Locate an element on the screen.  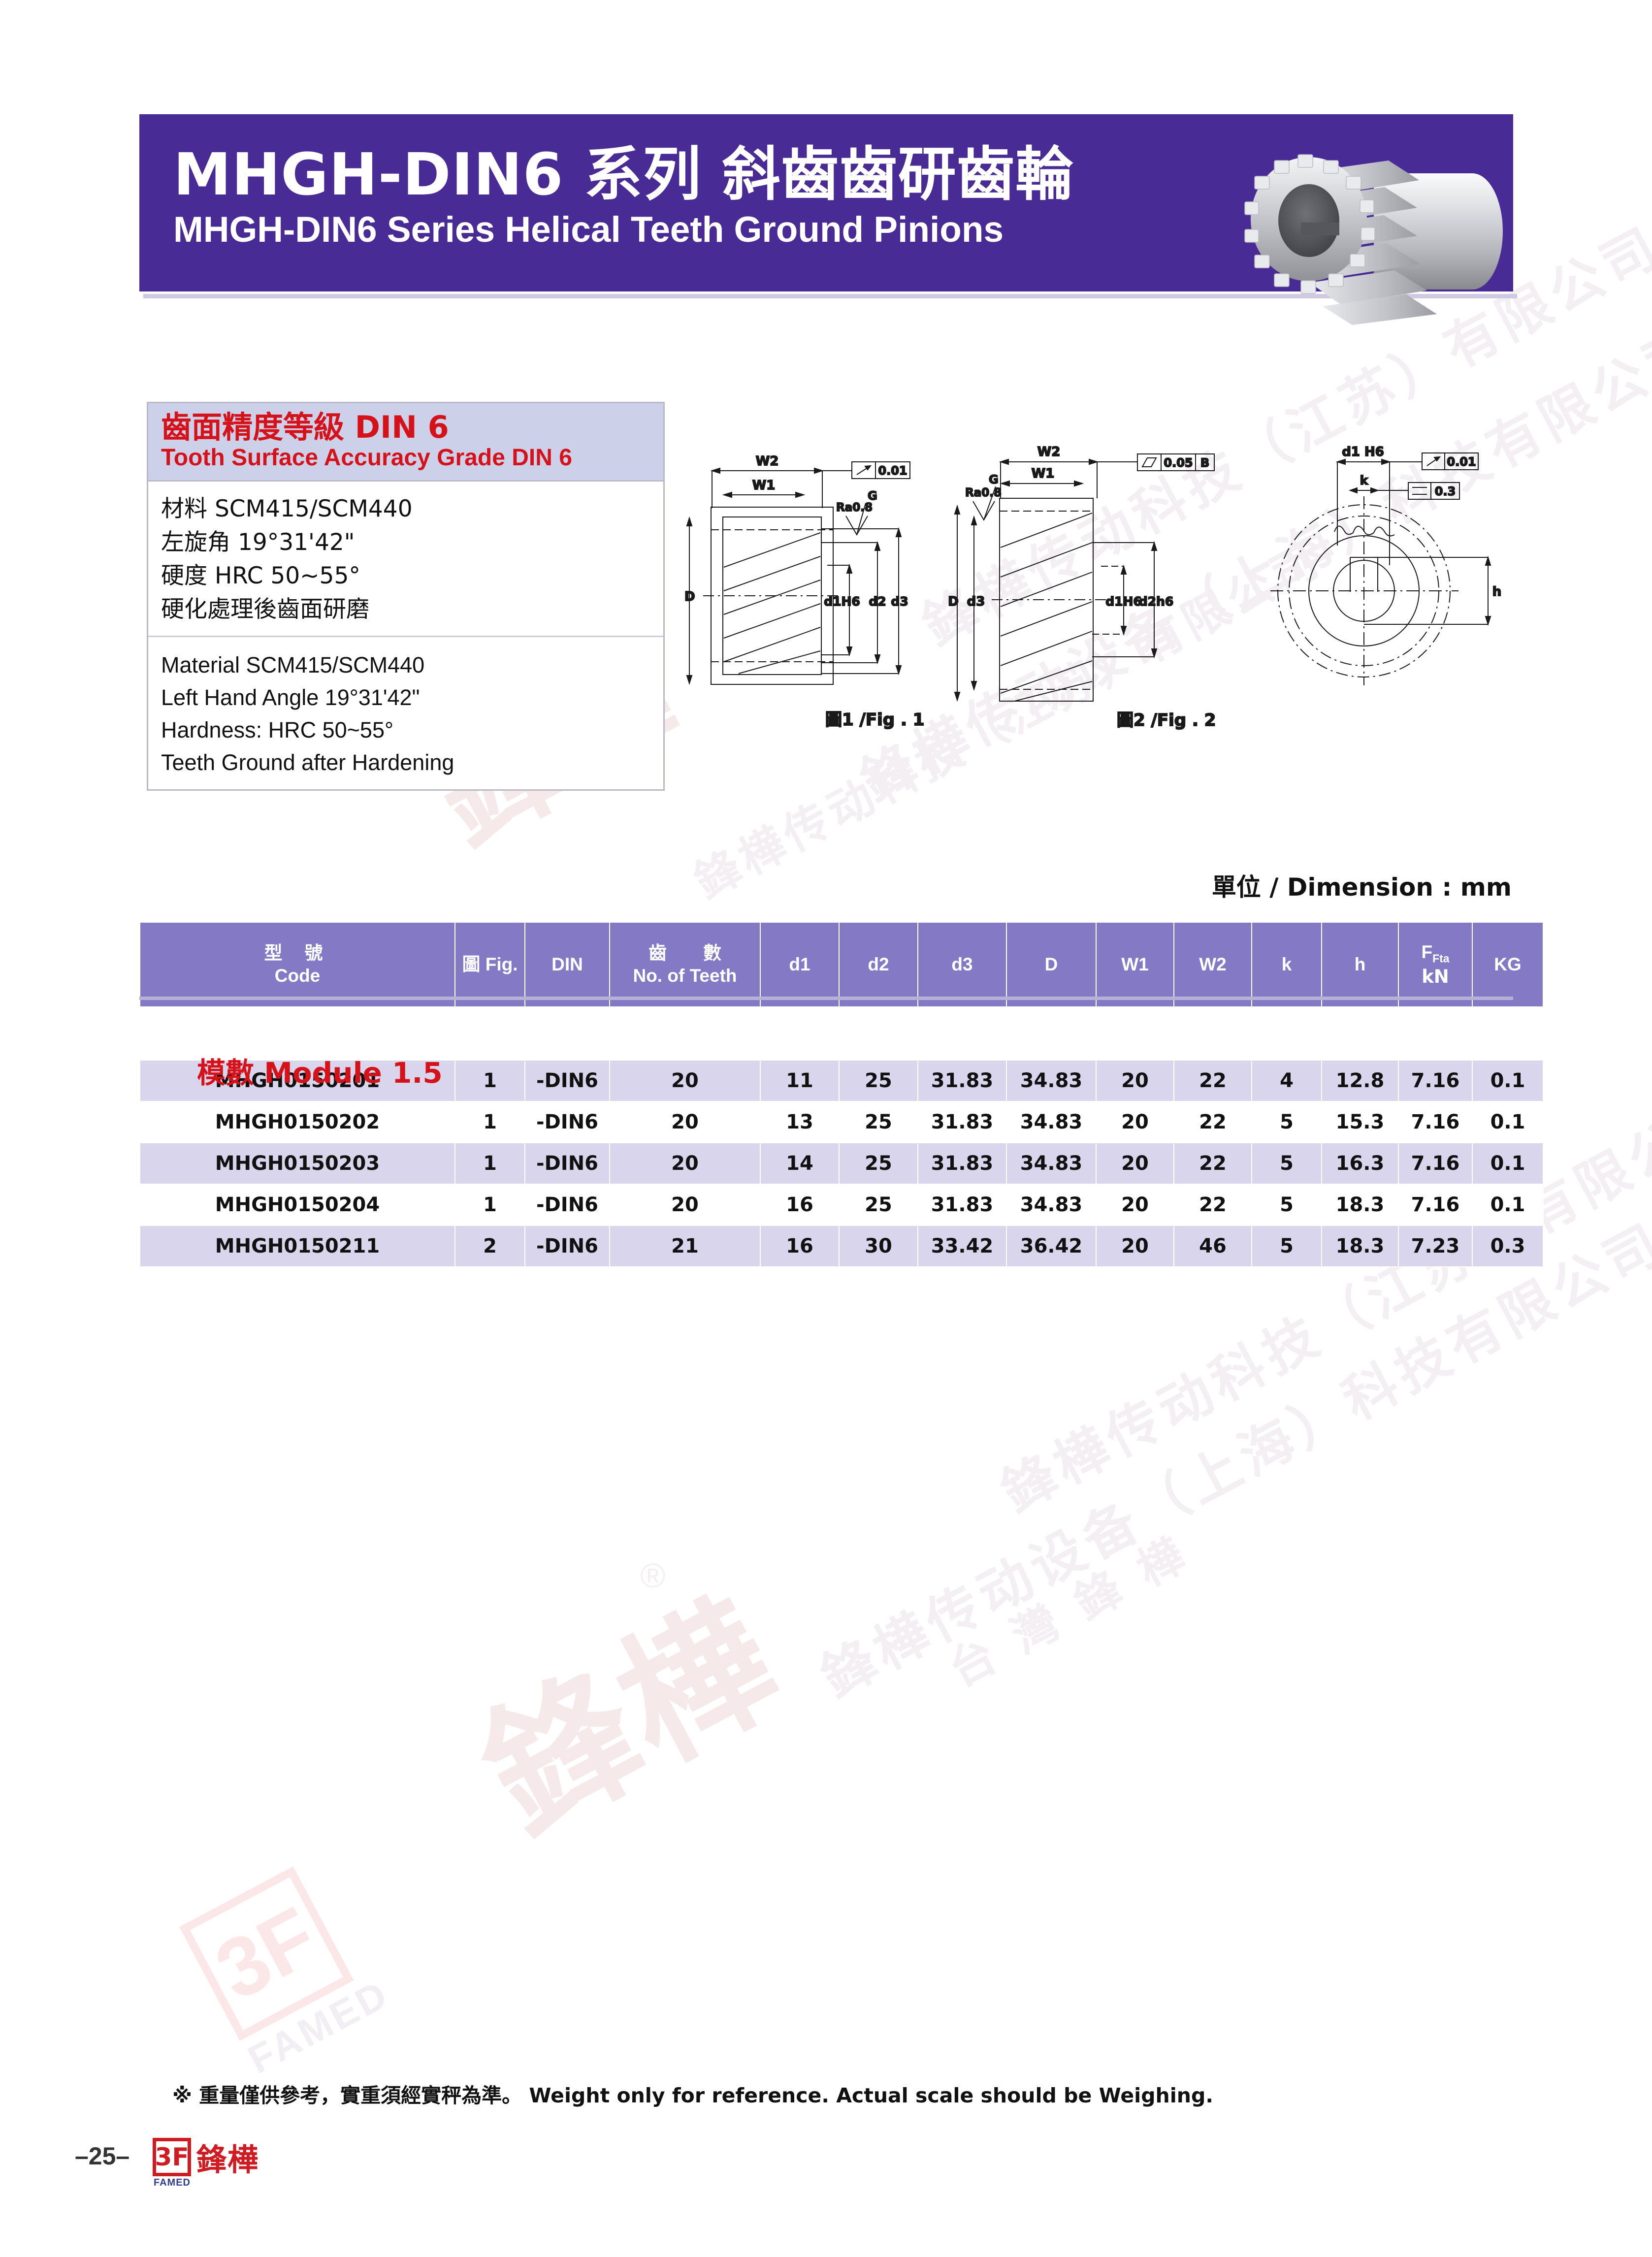
svg-text: 0.01 is located at coordinates (892, 471).